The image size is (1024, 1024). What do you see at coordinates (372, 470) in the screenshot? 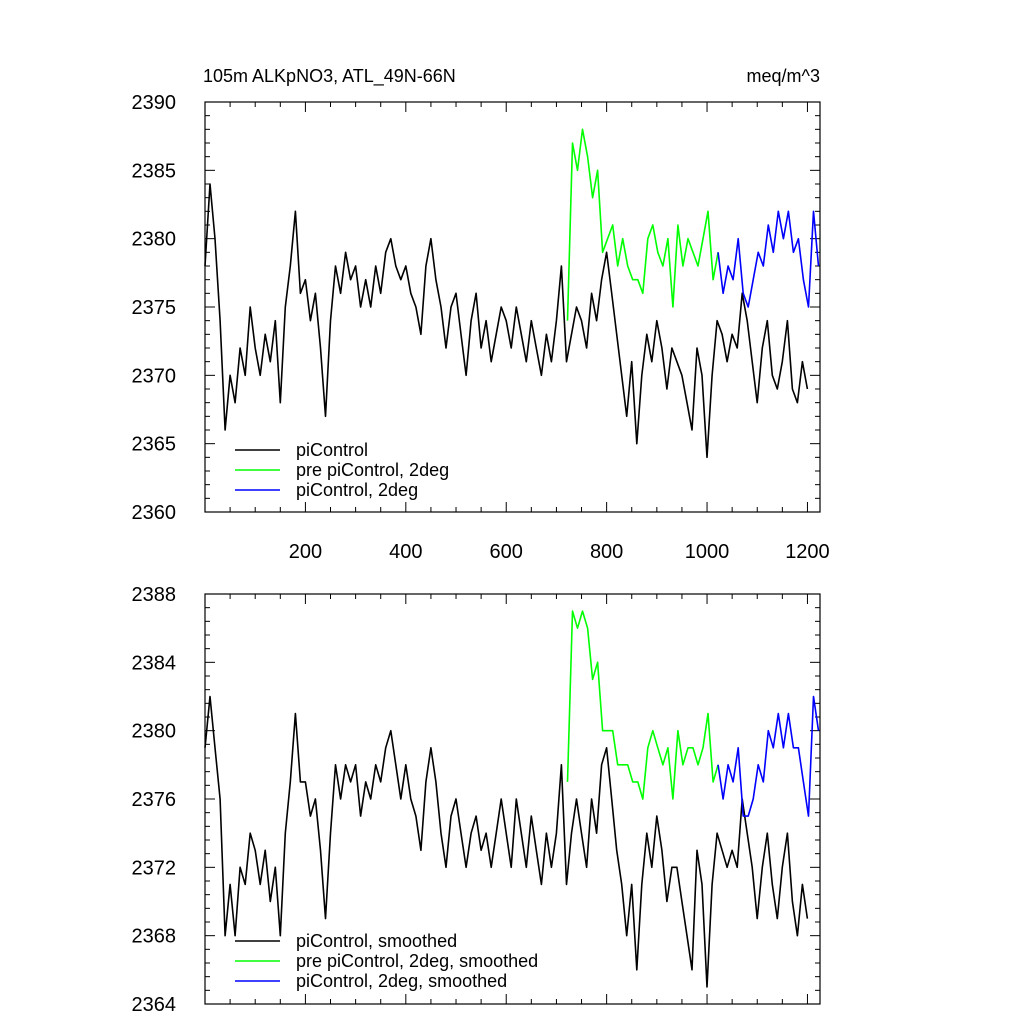
I see `legend-label: pre piControl, 2deg` at bounding box center [372, 470].